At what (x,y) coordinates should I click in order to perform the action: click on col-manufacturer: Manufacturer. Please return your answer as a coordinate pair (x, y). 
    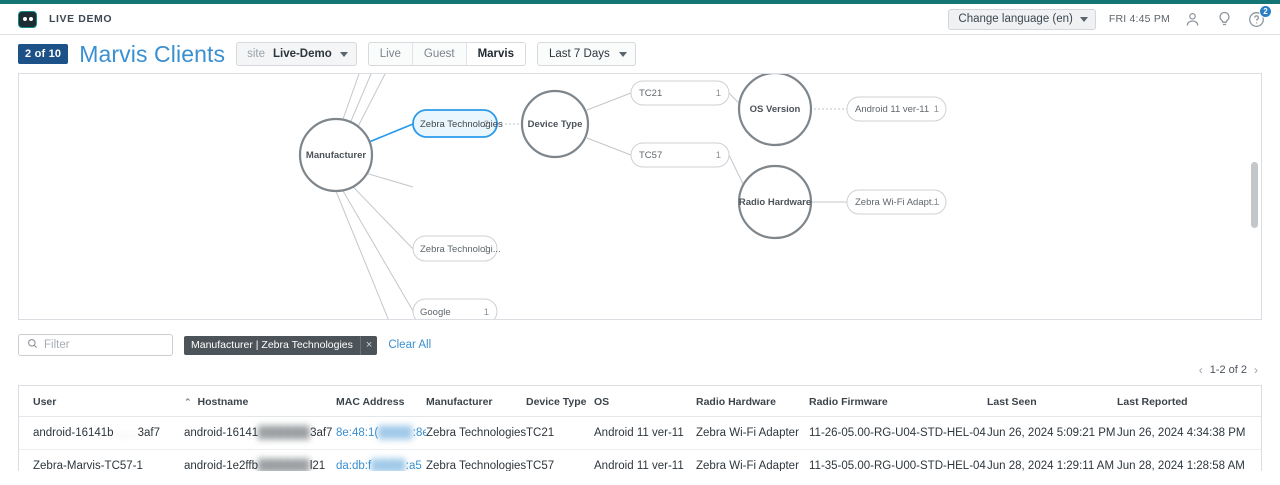
    Looking at the image, I should click on (476, 401).